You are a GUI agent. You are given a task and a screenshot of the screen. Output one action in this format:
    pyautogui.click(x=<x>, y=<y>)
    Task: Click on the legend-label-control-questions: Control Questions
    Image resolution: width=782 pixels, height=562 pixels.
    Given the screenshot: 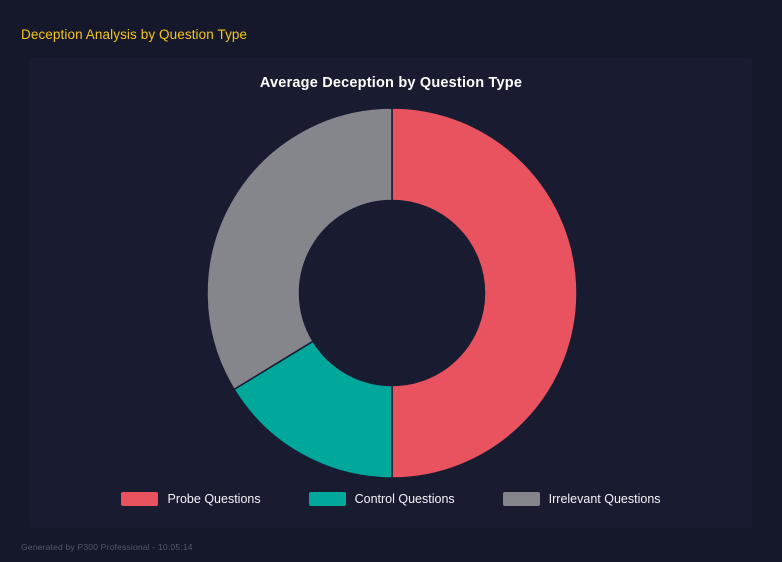 What is the action you would take?
    pyautogui.click(x=404, y=499)
    